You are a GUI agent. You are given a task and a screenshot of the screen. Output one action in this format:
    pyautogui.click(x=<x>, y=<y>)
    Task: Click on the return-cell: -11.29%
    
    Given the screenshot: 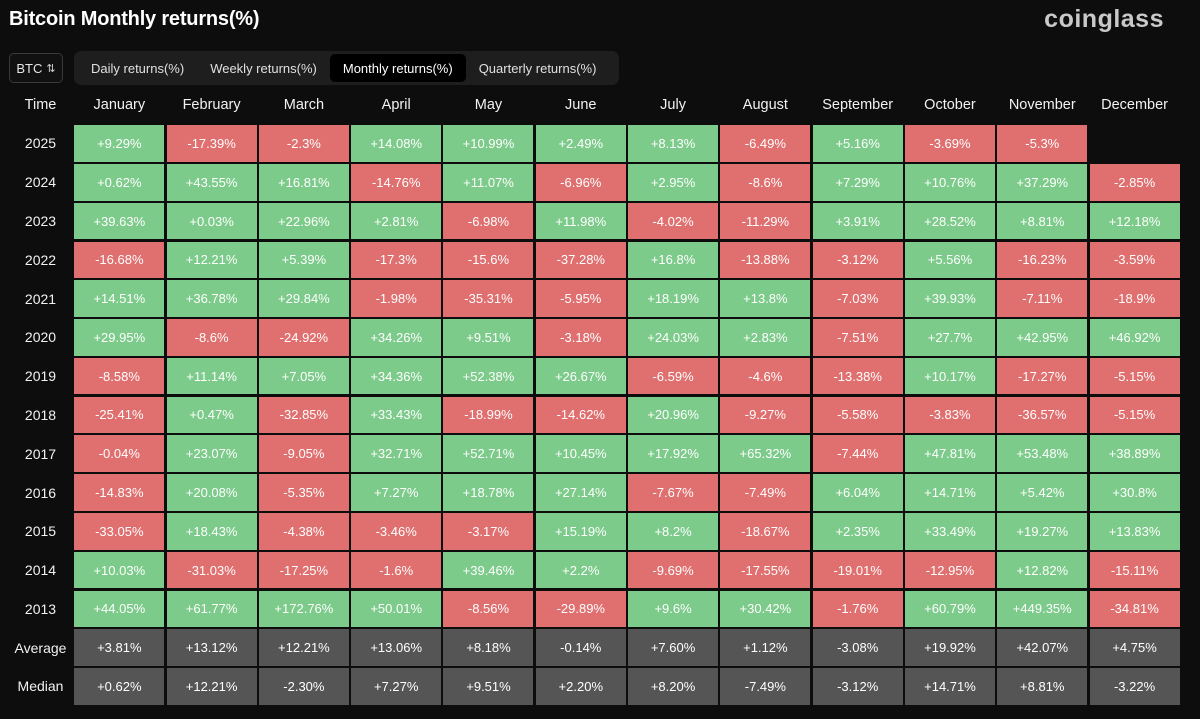 What is the action you would take?
    pyautogui.click(x=765, y=221)
    